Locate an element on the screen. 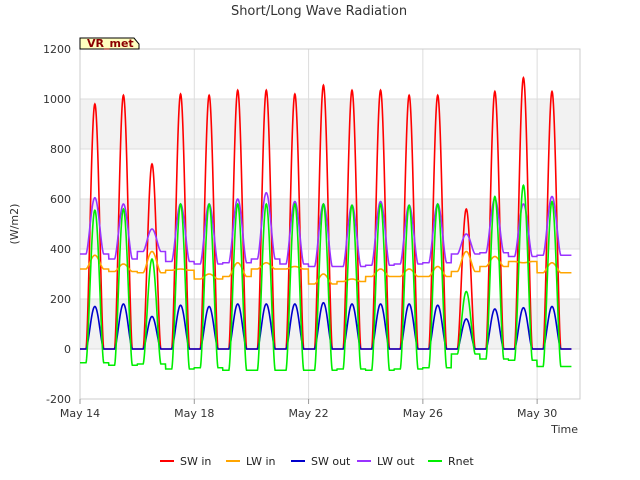 This screenshot has width=640, height=480. legend: SW in LW in SW out LW out Rnet is located at coordinates (317, 461).